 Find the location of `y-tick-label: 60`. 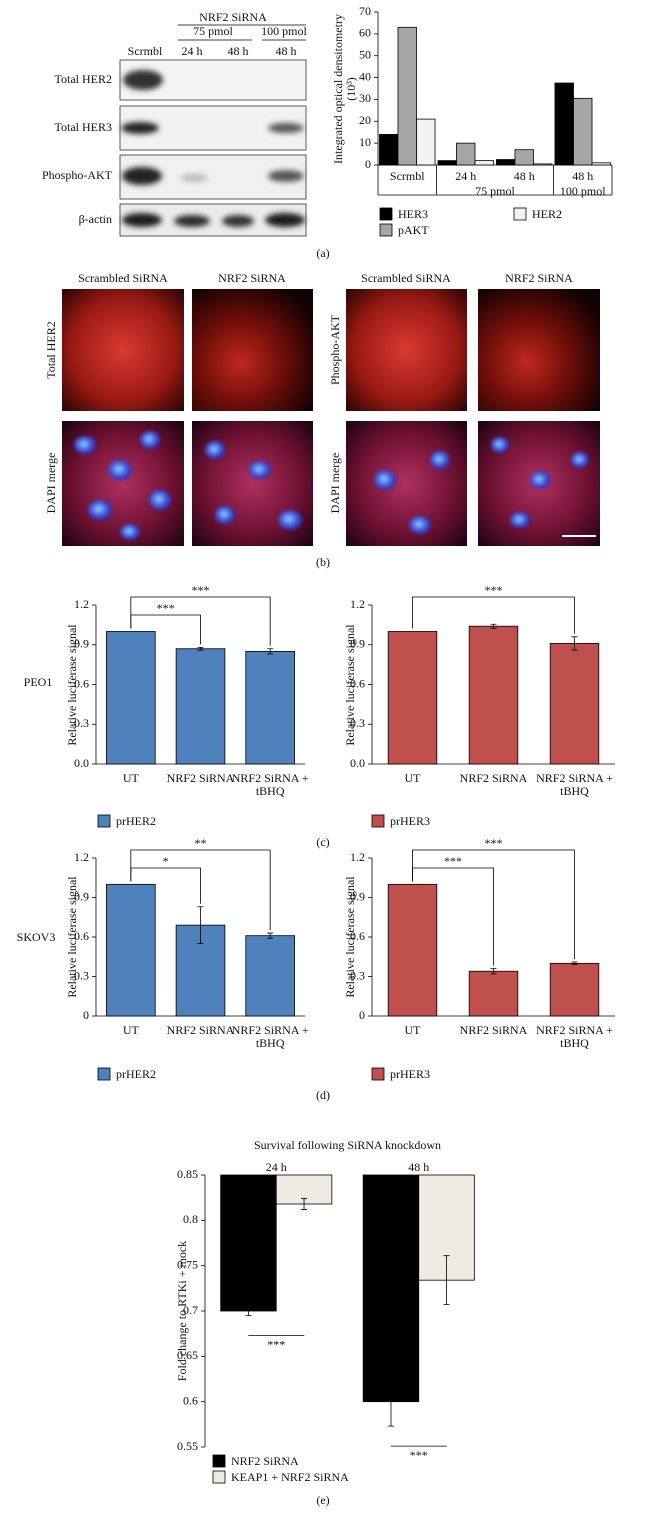

y-tick-label: 60 is located at coordinates (365, 33).